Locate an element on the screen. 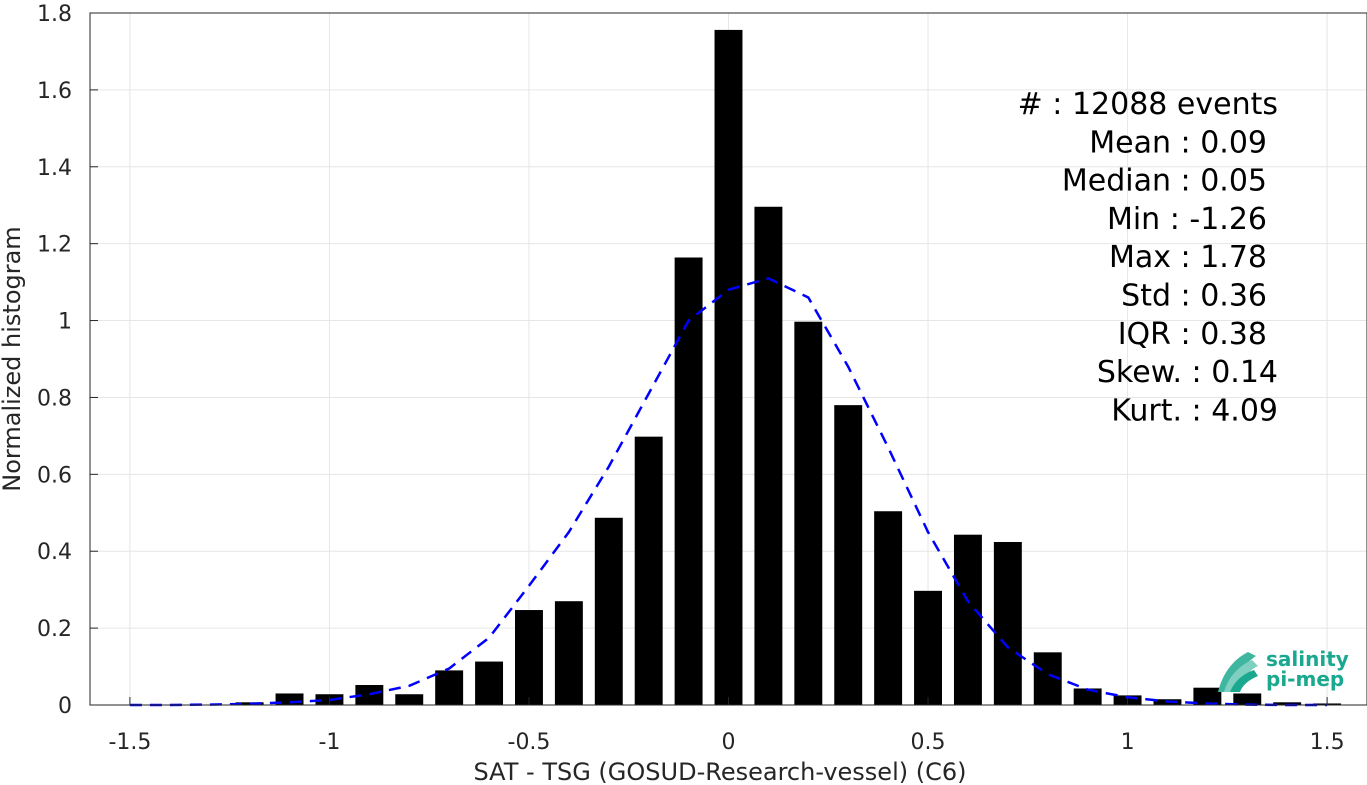 The image size is (1367, 785). x-tick-label: 1.5 is located at coordinates (1327, 742).